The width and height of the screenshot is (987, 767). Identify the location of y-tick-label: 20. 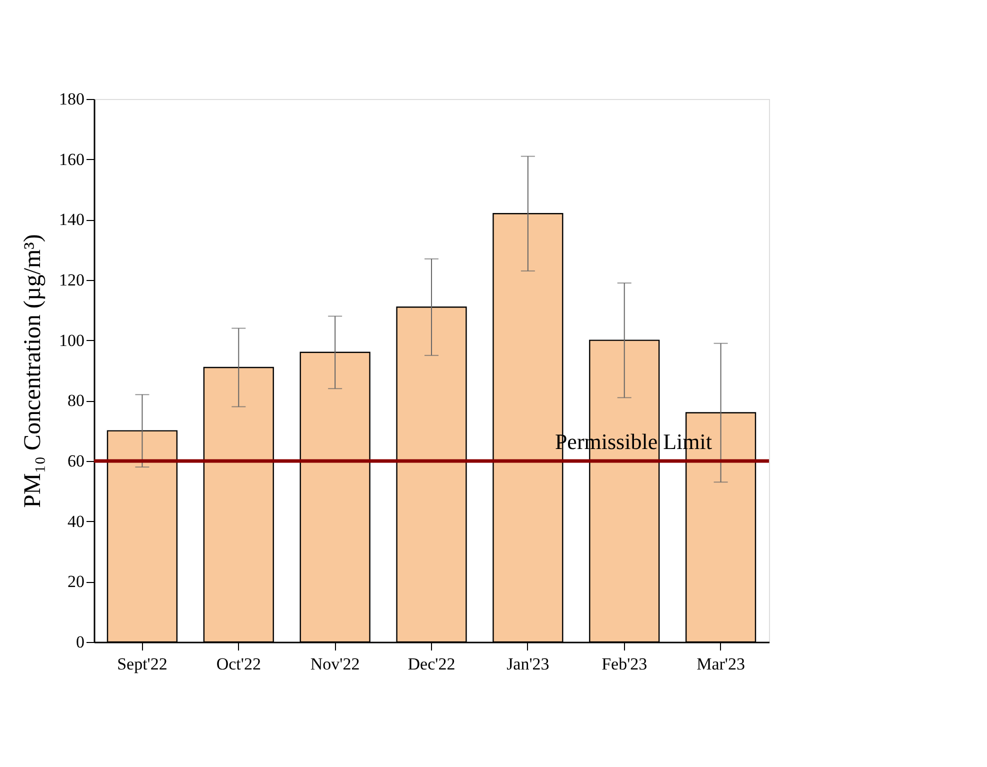
(76, 582).